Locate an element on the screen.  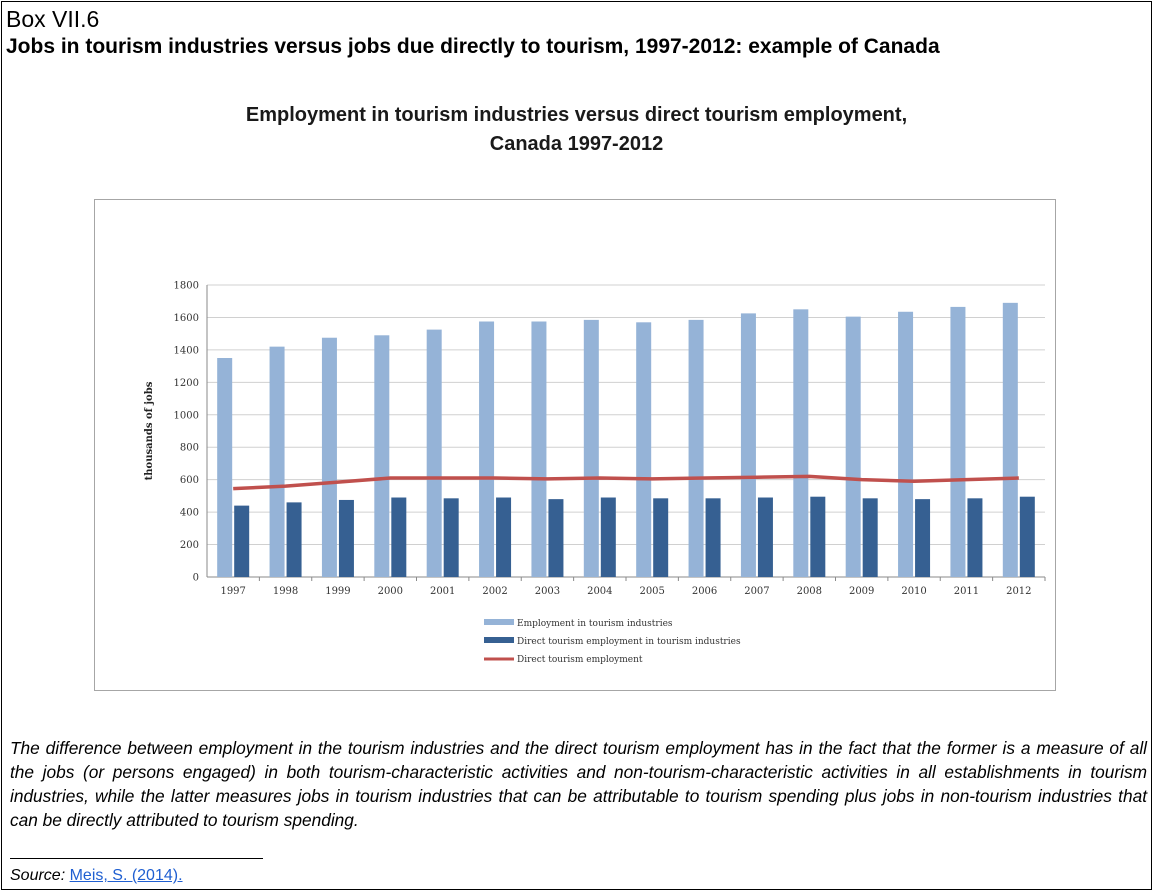
x-tick-label: 2006 is located at coordinates (704, 591).